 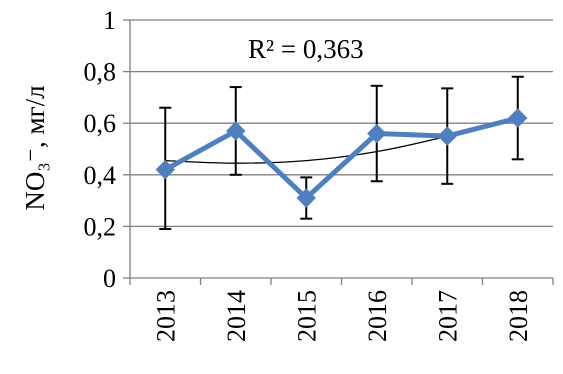 I want to click on y-tick-label: 0,6, so click(x=100, y=123).